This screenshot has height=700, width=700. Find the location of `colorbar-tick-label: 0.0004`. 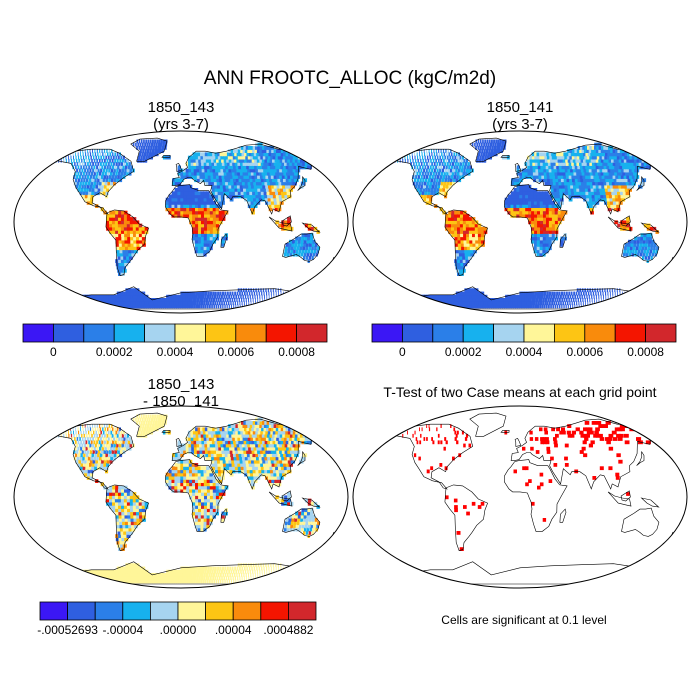

colorbar-tick-label: 0.0004 is located at coordinates (524, 352).